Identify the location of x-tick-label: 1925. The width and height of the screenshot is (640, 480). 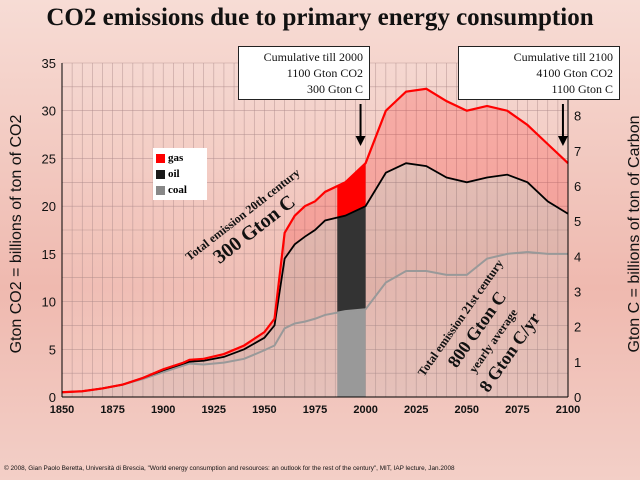
(214, 410).